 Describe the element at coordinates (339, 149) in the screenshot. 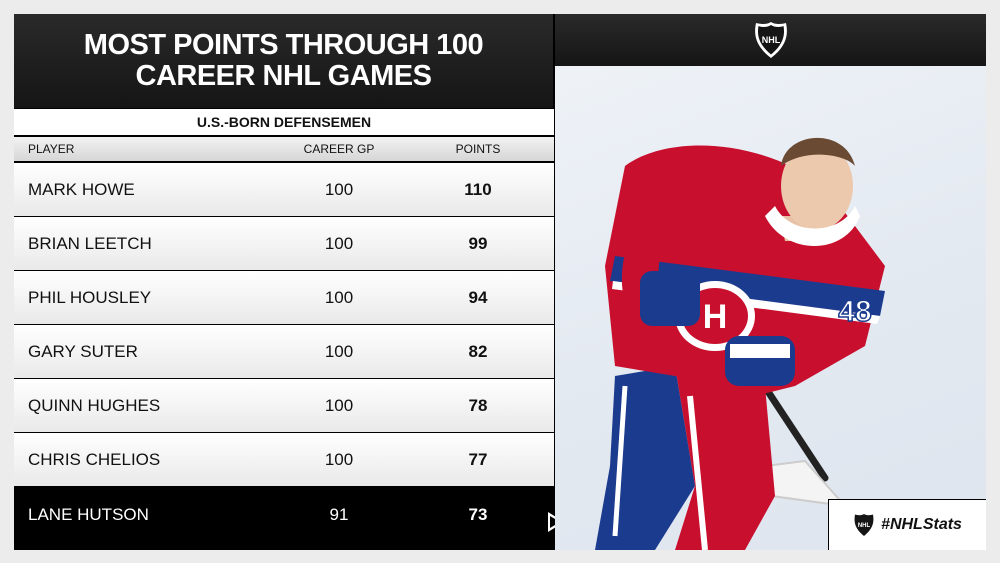

I see `header-career-gp: CAREER GP` at that location.